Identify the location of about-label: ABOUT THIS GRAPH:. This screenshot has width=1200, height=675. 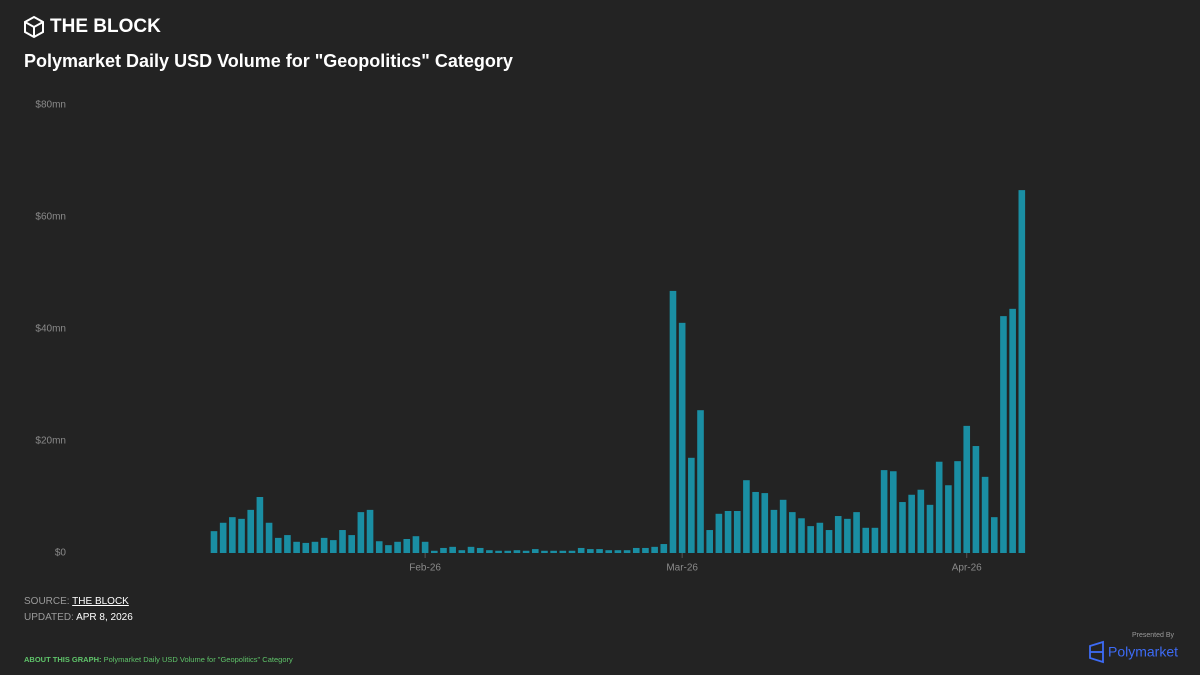
(63, 659).